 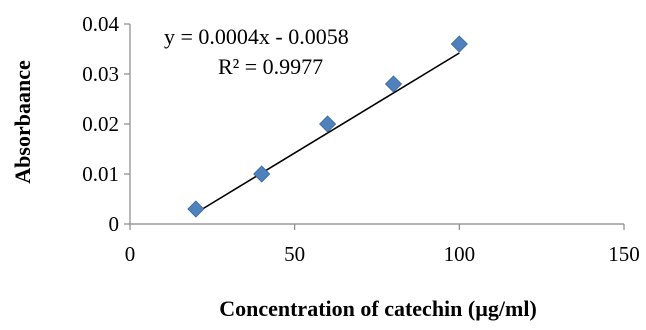 I want to click on r-squared-label: R² = 0.9977, so click(x=270, y=66).